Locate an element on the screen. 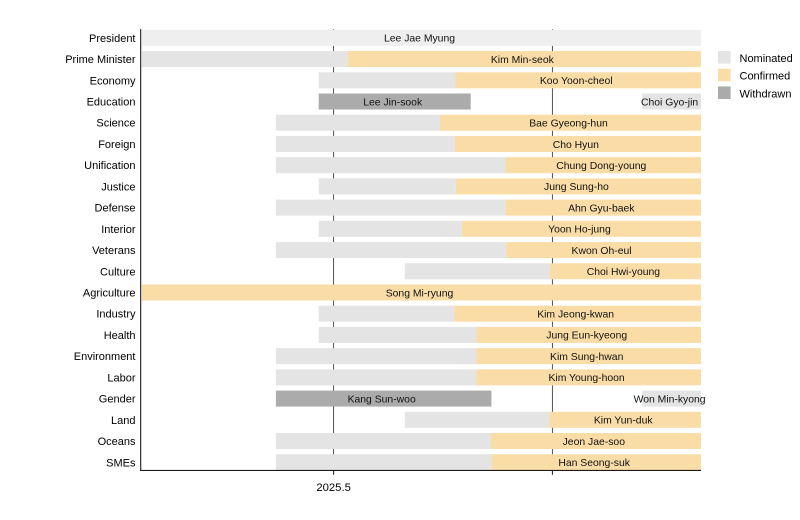 This screenshot has height=520, width=800. svg-text: Kim Min-seok is located at coordinates (523, 60).